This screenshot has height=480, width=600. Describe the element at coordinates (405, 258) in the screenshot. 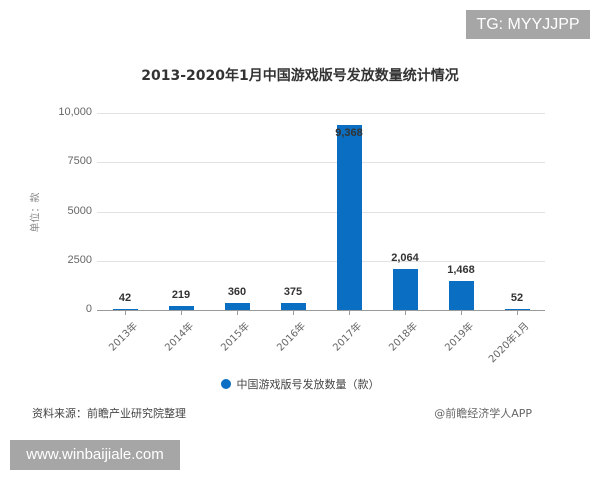

I see `bar-value-label: 2,064` at that location.